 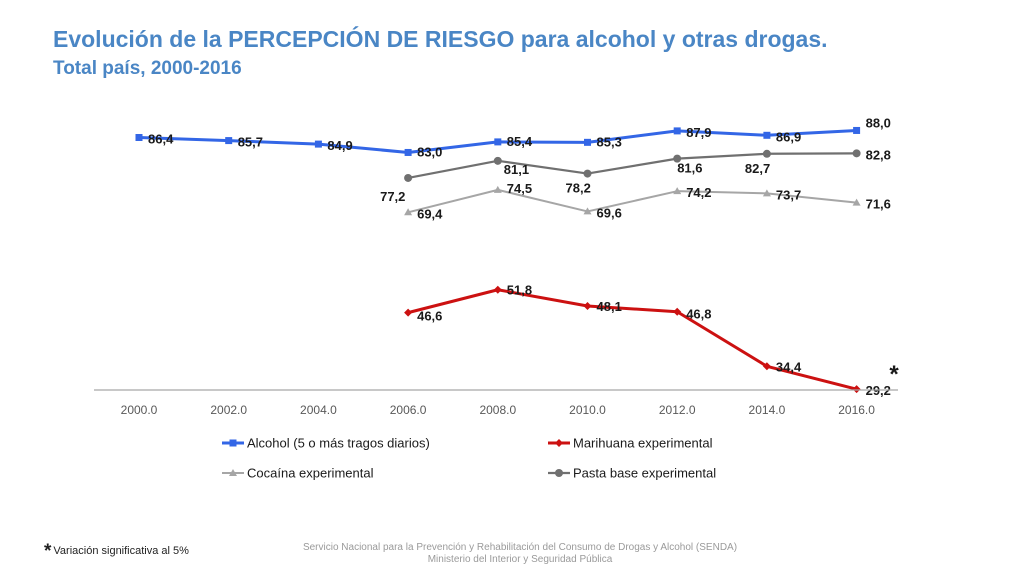 What do you see at coordinates (228, 410) in the screenshot?
I see `x-tick-label: 2002.0` at bounding box center [228, 410].